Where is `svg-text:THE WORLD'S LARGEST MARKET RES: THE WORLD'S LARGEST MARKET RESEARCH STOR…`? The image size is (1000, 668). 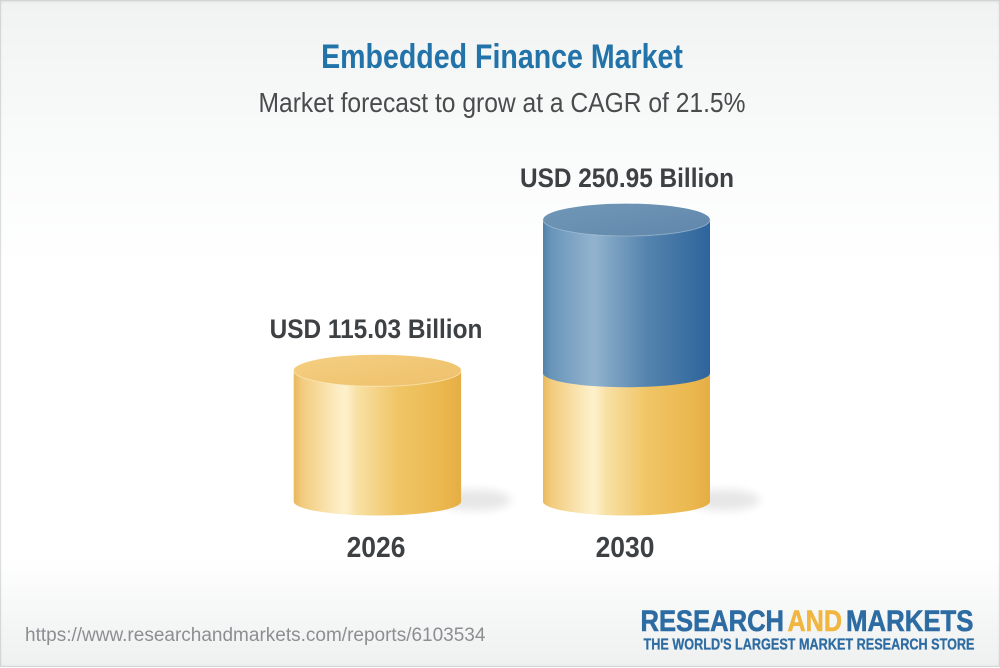
svg-text:THE WORLD'S LARGEST MARKET RES: THE WORLD'S LARGEST MARKET RESEARCH STOR… is located at coordinates (809, 645).